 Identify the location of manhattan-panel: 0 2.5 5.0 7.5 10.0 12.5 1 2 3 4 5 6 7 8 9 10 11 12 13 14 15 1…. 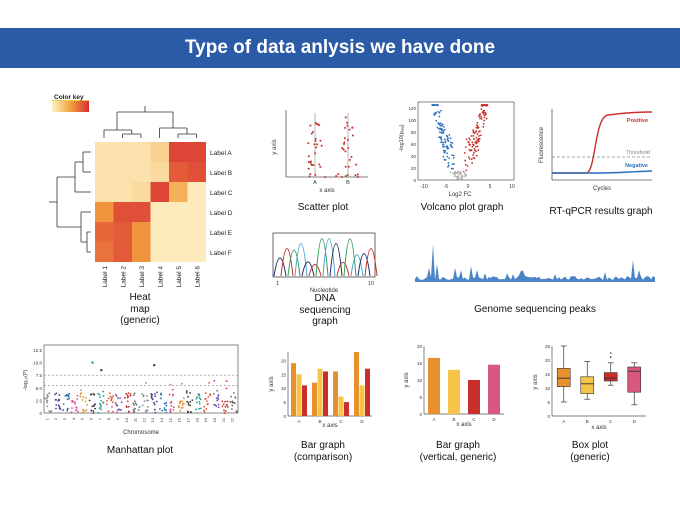
(131, 390).